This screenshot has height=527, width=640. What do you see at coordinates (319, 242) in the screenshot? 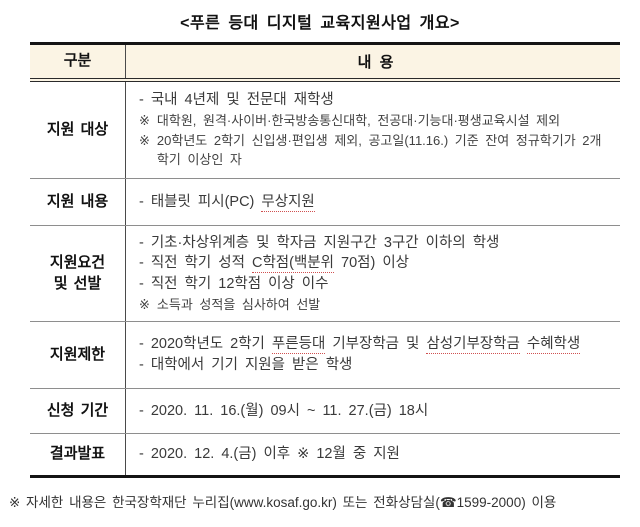
I see `content-line: - 기초·차상위계층 및 학자금 지원구간 3구간 이하의 학생` at bounding box center [319, 242].